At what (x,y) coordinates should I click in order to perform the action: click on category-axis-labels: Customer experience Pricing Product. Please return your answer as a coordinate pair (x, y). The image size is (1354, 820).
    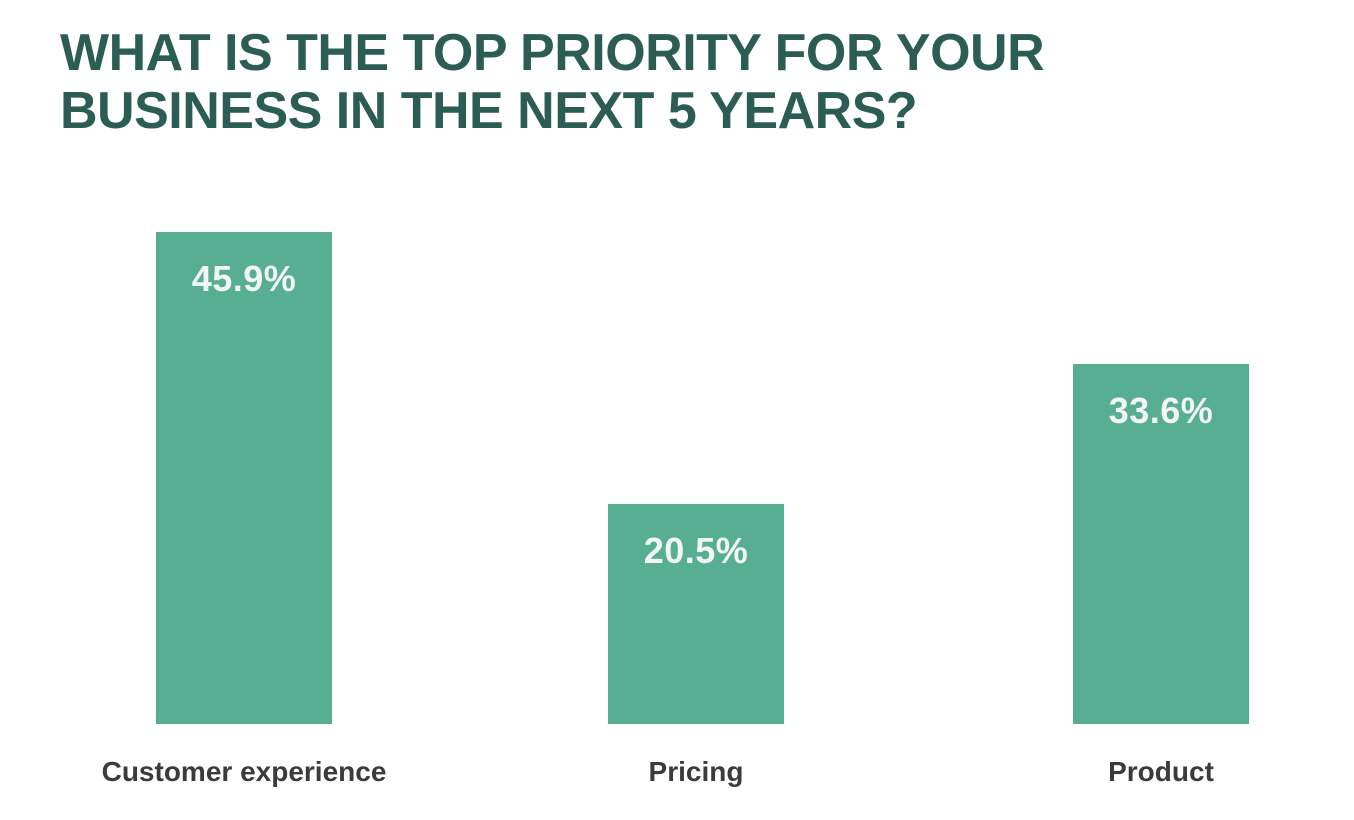
    Looking at the image, I should click on (677, 778).